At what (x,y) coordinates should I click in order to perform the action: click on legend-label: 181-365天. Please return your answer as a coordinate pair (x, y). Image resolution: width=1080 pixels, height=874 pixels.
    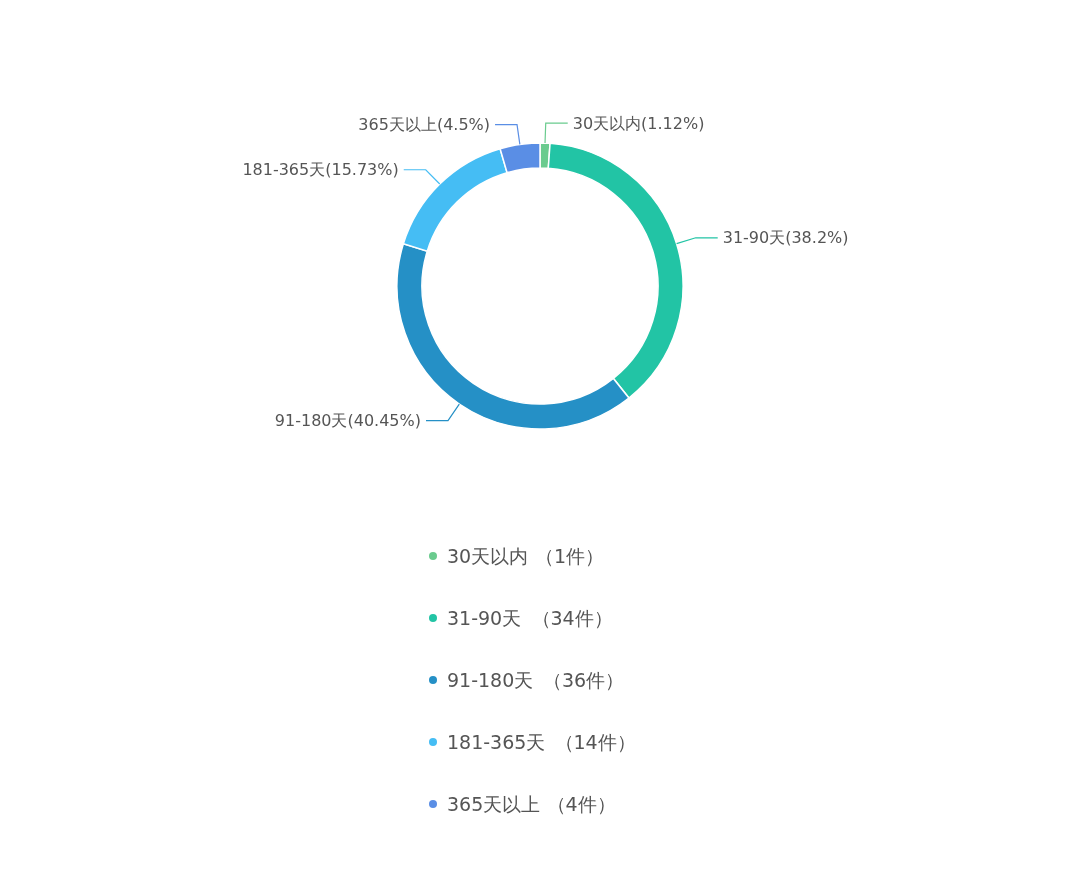
    Looking at the image, I should click on (496, 741).